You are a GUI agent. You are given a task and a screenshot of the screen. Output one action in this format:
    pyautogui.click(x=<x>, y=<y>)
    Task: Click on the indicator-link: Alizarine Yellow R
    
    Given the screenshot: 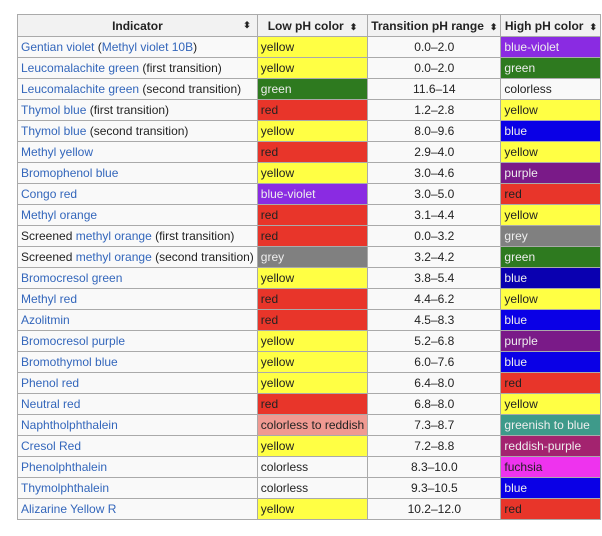 What is the action you would take?
    pyautogui.click(x=69, y=509)
    